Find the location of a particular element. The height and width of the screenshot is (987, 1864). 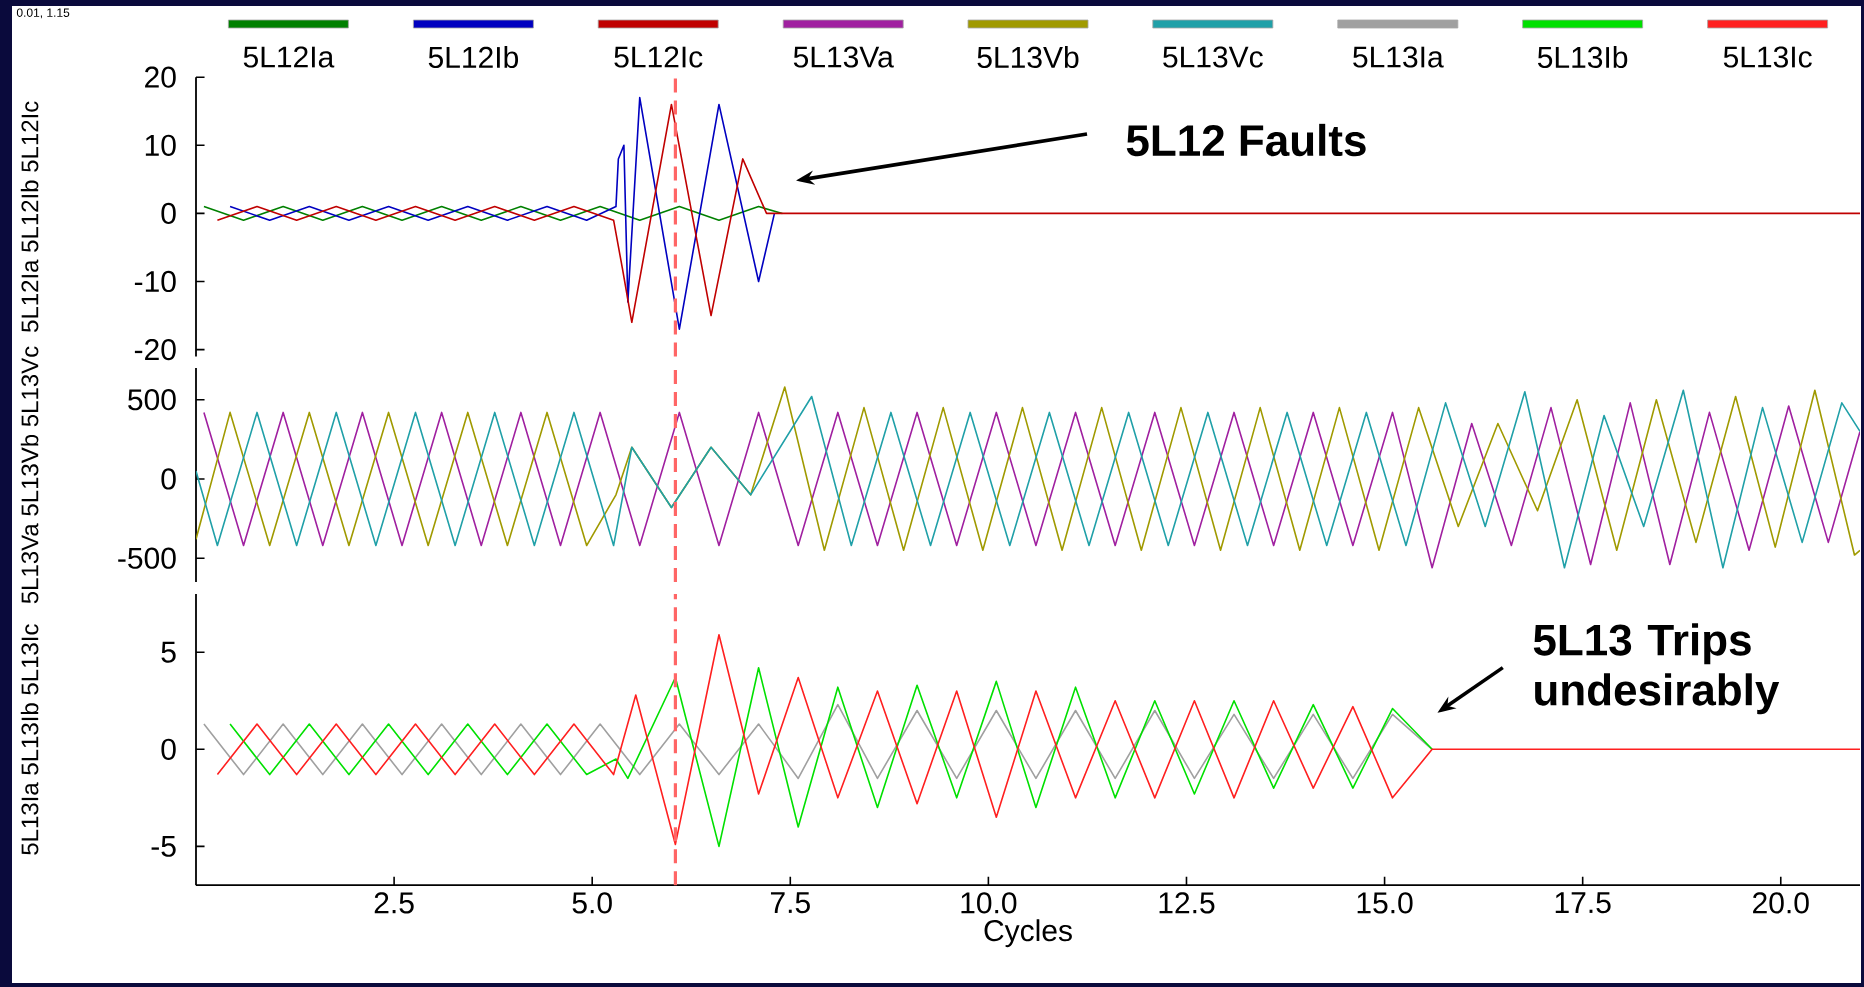

legend-label: 5L13Va is located at coordinates (843, 57).